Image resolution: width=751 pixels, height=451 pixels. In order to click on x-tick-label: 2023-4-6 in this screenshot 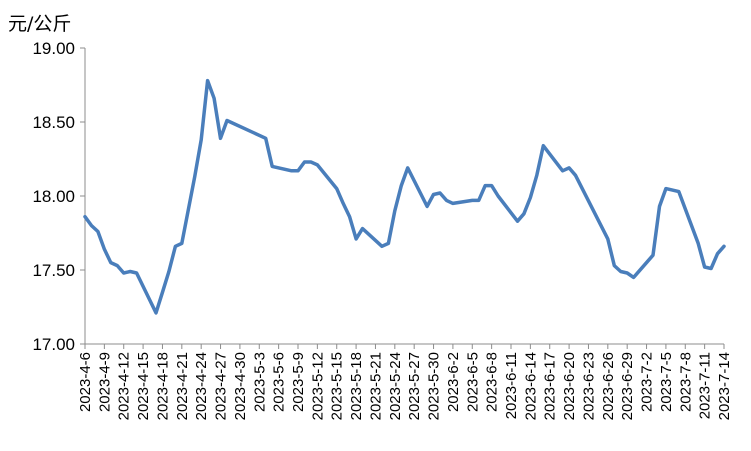, I will do `click(85, 382)`.